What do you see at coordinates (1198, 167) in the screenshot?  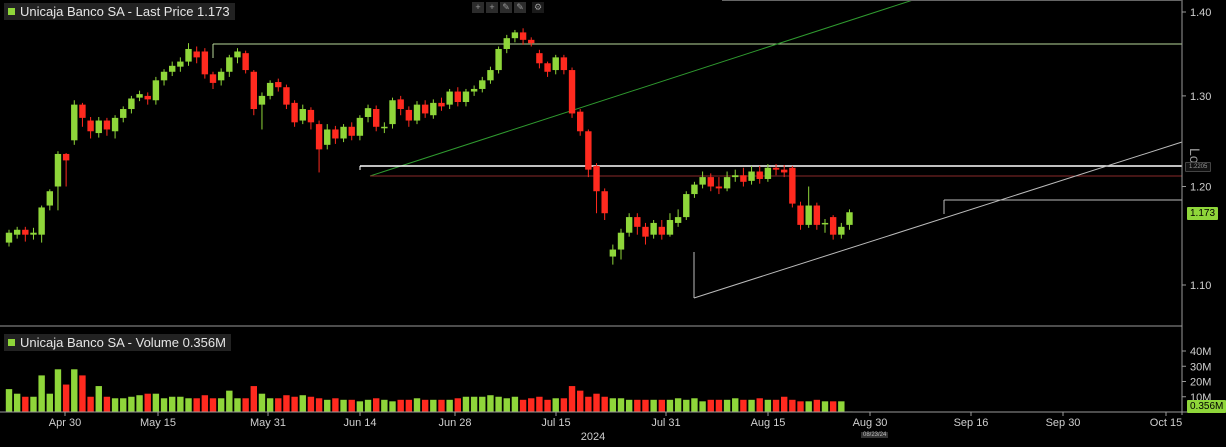 I see `level-line-label: 1.2205` at bounding box center [1198, 167].